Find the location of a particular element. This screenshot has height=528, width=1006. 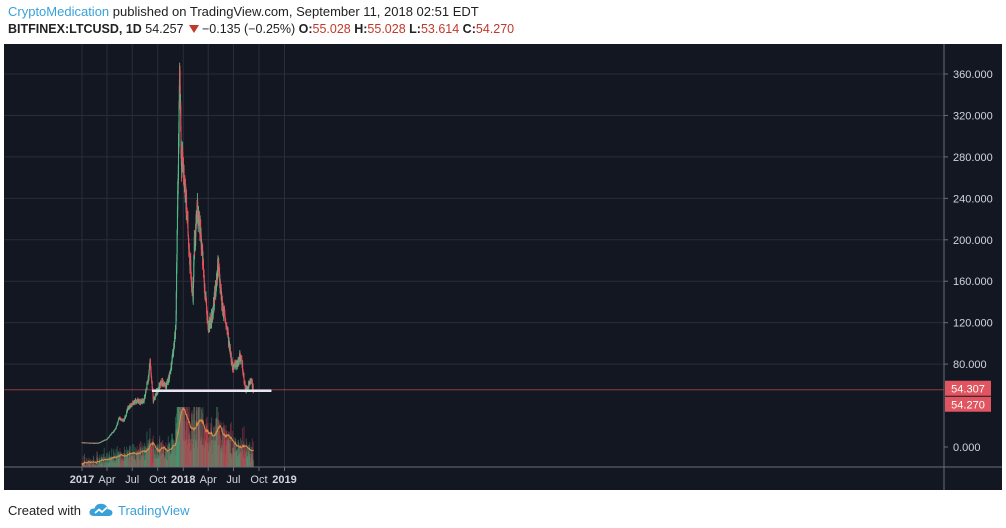

x-tick-label: Apr is located at coordinates (208, 480).